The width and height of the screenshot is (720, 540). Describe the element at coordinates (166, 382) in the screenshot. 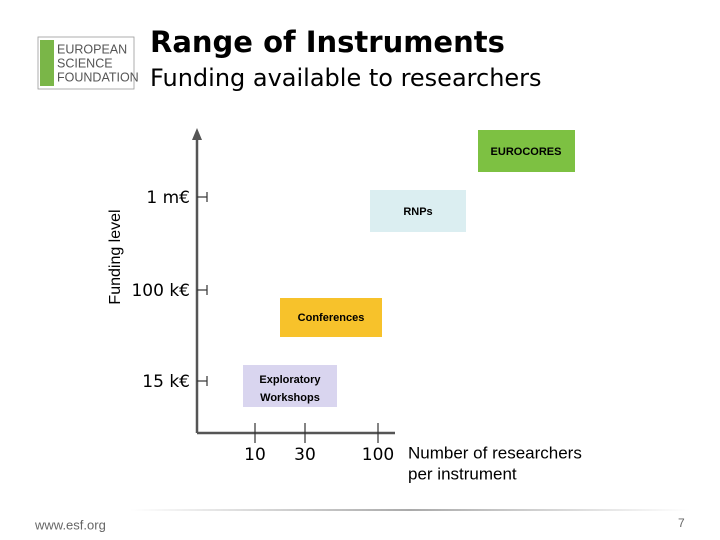

I see `y-level: 15 k€` at that location.